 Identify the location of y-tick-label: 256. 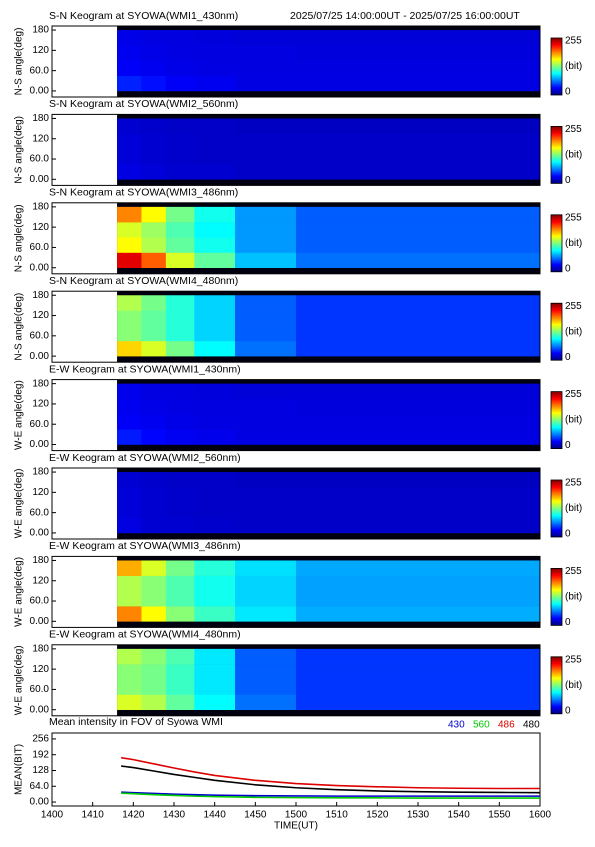
(40, 739).